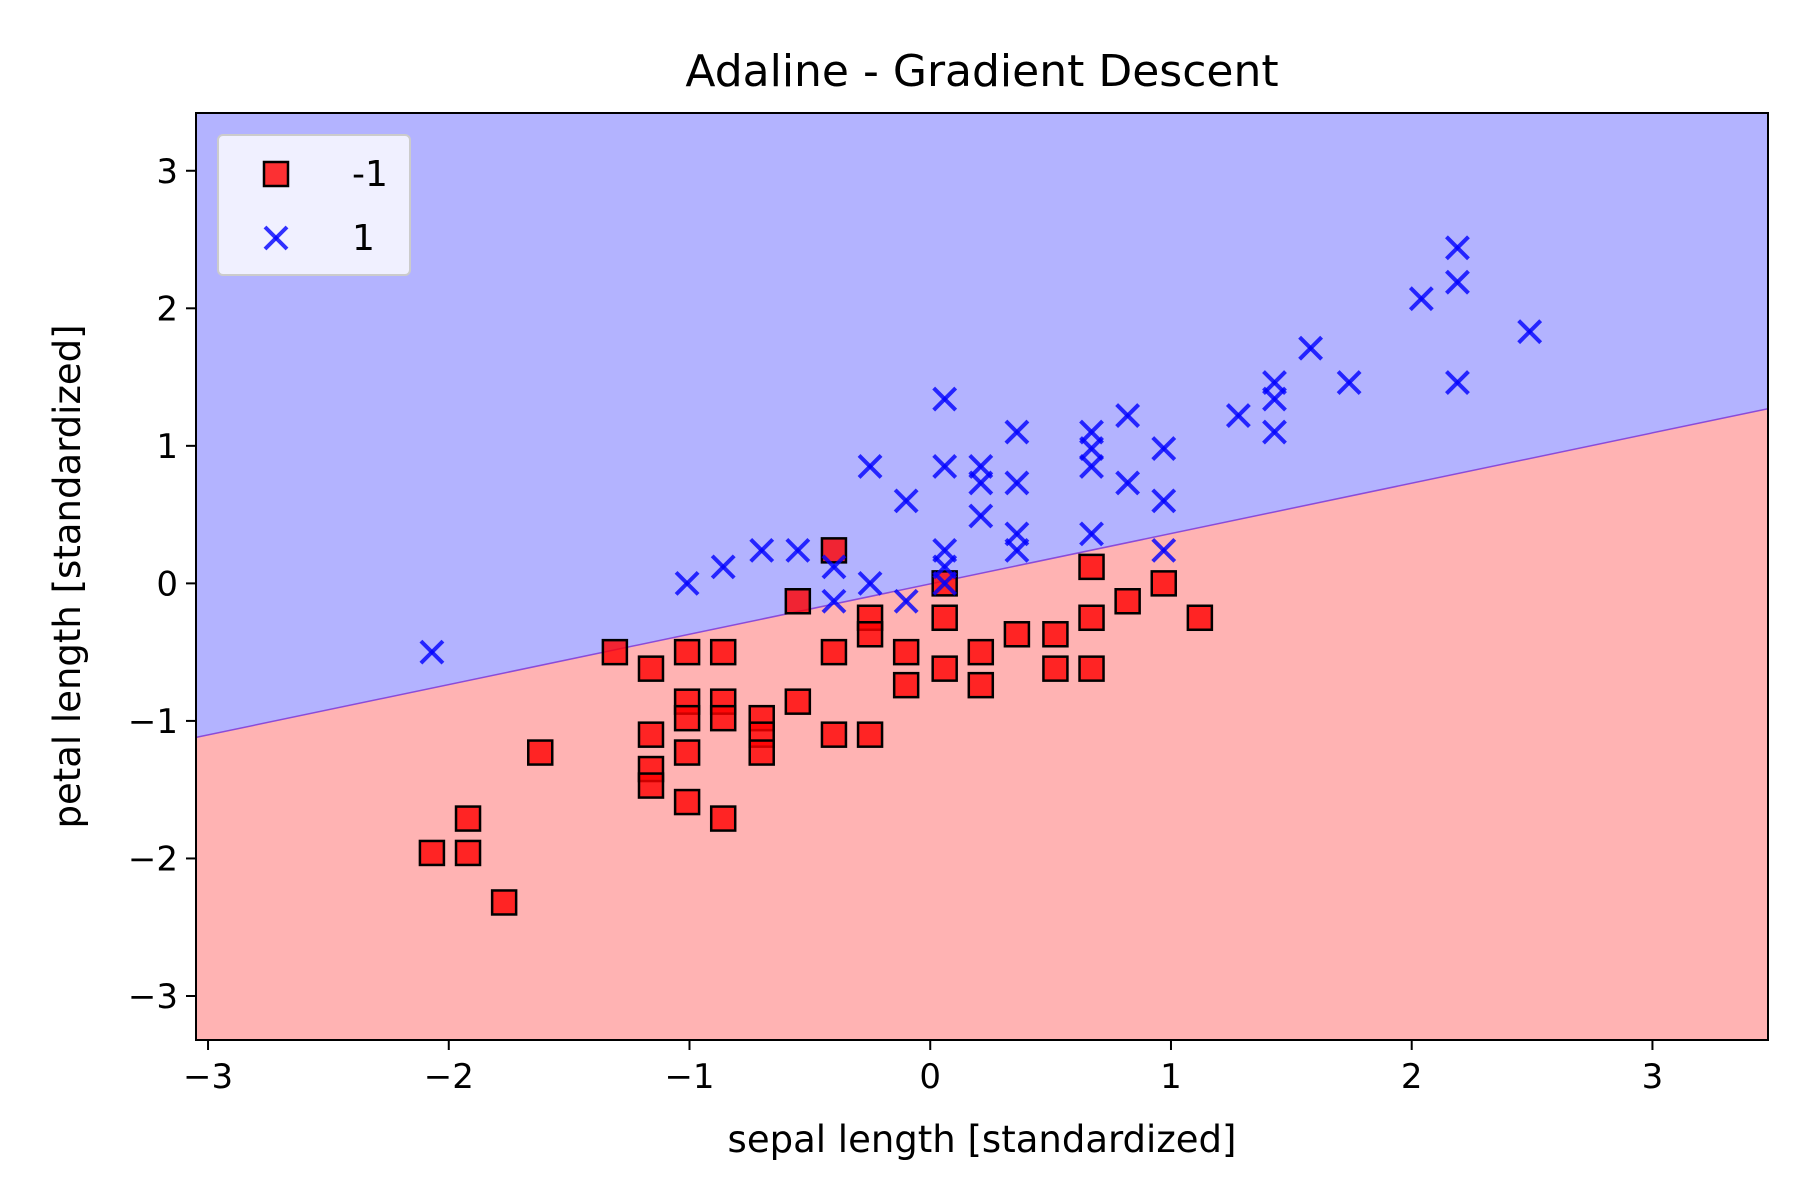 The height and width of the screenshot is (1200, 1800). Describe the element at coordinates (153, 997) in the screenshot. I see `y-tick-label: −3` at that location.